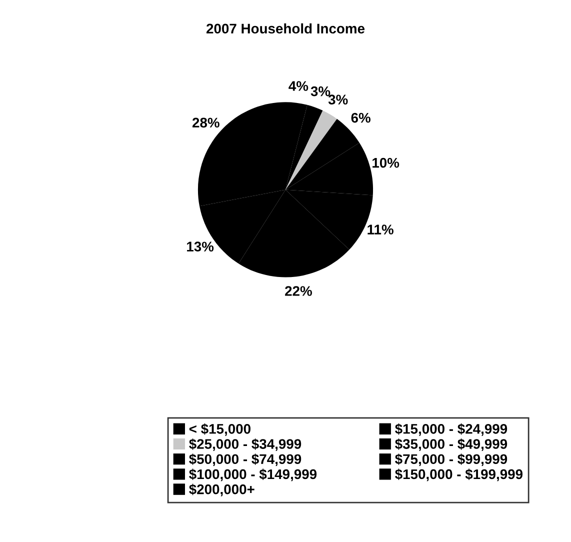 This screenshot has height=542, width=571. I want to click on pie-slice, so click(311, 150).